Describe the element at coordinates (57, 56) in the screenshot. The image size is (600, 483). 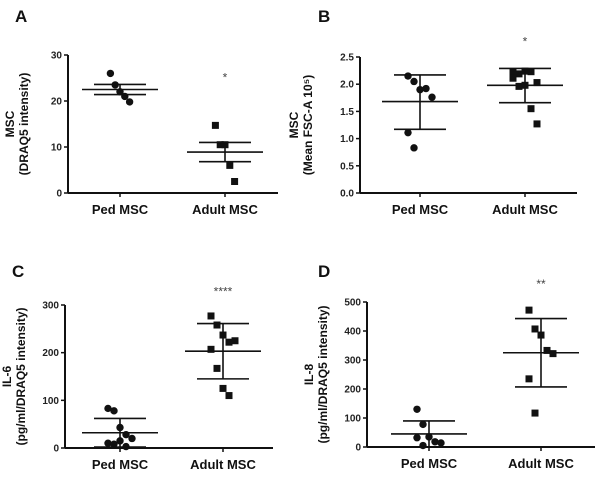
I see `y-tick-label: 30` at that location.